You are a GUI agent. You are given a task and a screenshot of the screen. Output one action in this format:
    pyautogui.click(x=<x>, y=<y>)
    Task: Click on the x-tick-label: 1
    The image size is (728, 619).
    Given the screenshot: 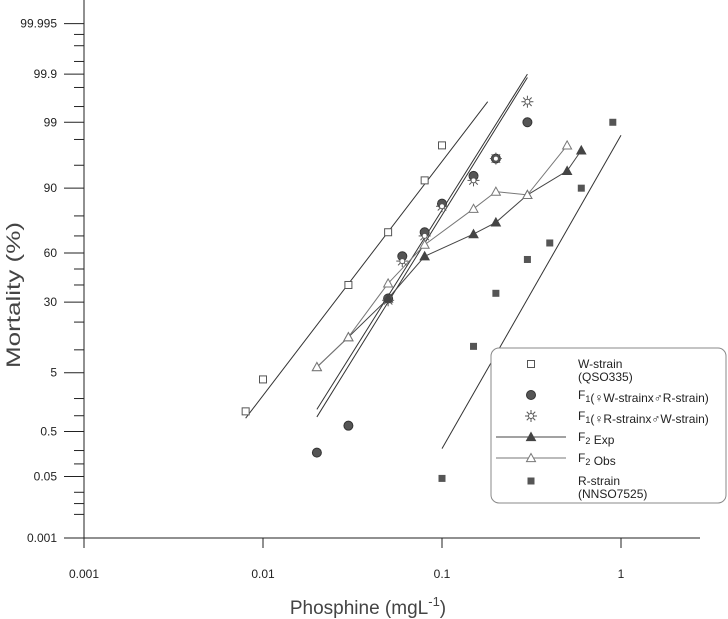 What is the action you would take?
    pyautogui.click(x=621, y=574)
    